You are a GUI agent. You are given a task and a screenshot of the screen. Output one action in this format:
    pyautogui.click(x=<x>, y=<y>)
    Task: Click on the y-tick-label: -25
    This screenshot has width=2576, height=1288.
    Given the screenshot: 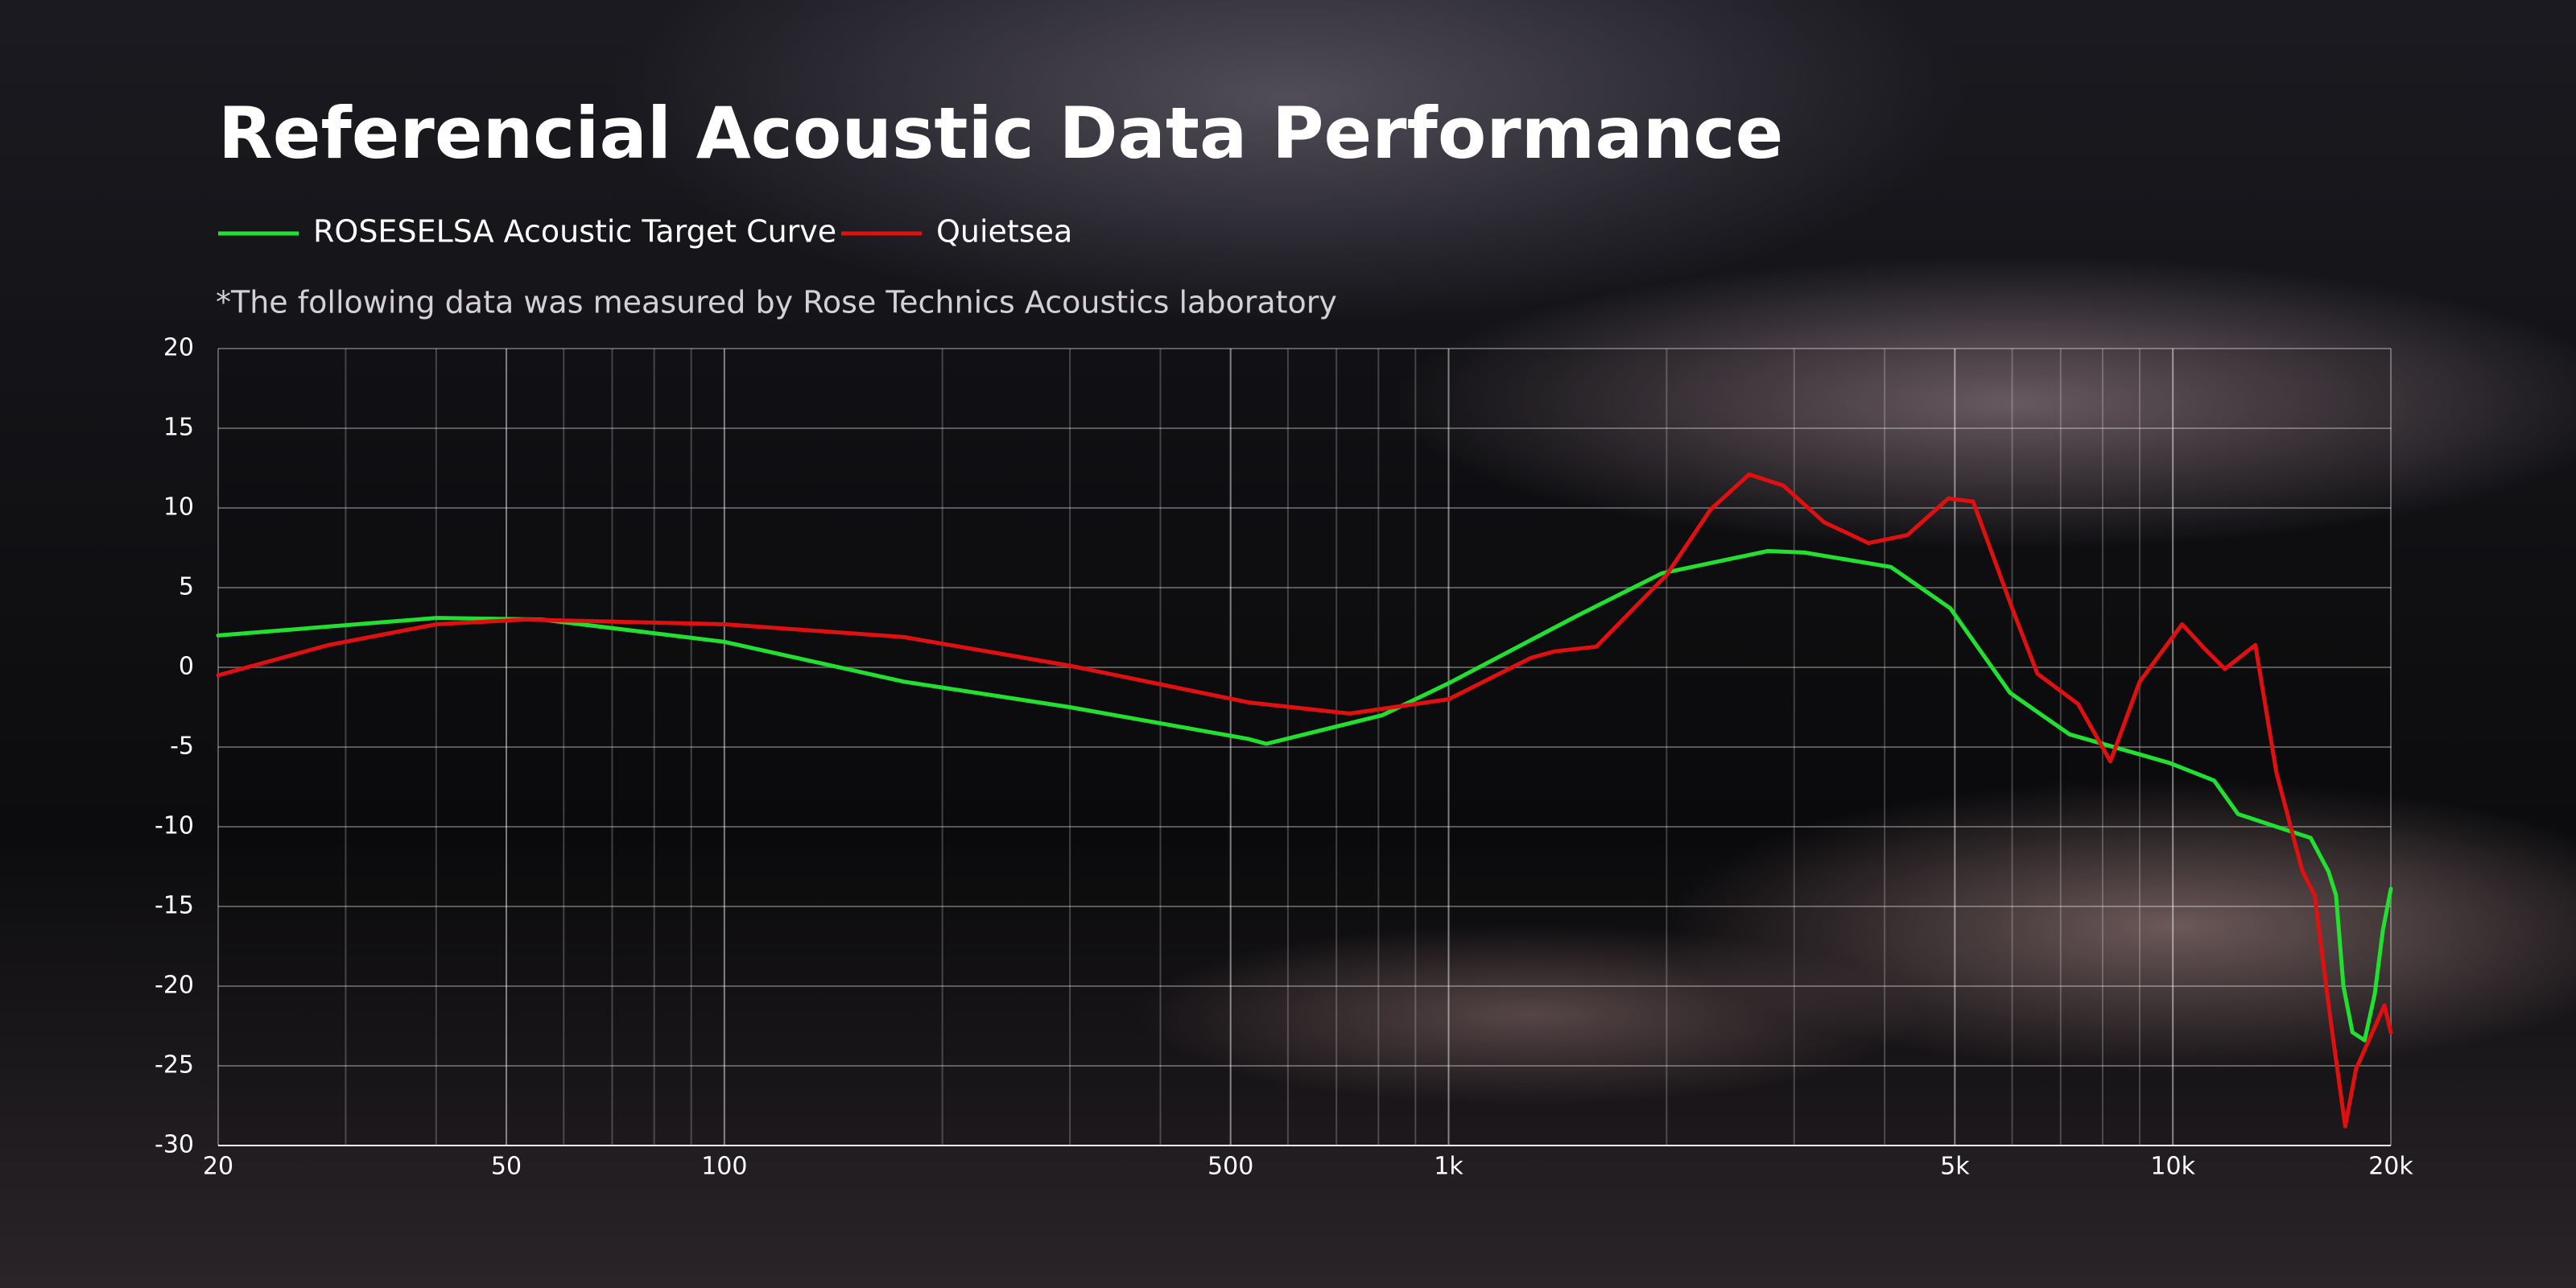 What is the action you would take?
    pyautogui.click(x=174, y=1065)
    